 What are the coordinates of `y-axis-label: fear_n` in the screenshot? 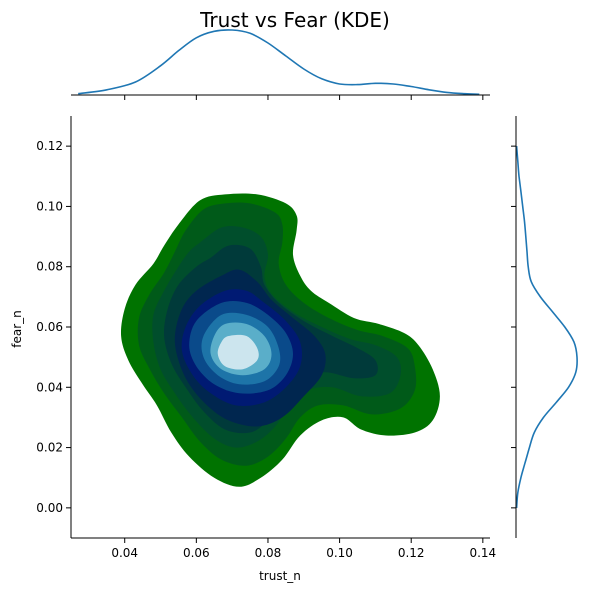 It's located at (17, 329).